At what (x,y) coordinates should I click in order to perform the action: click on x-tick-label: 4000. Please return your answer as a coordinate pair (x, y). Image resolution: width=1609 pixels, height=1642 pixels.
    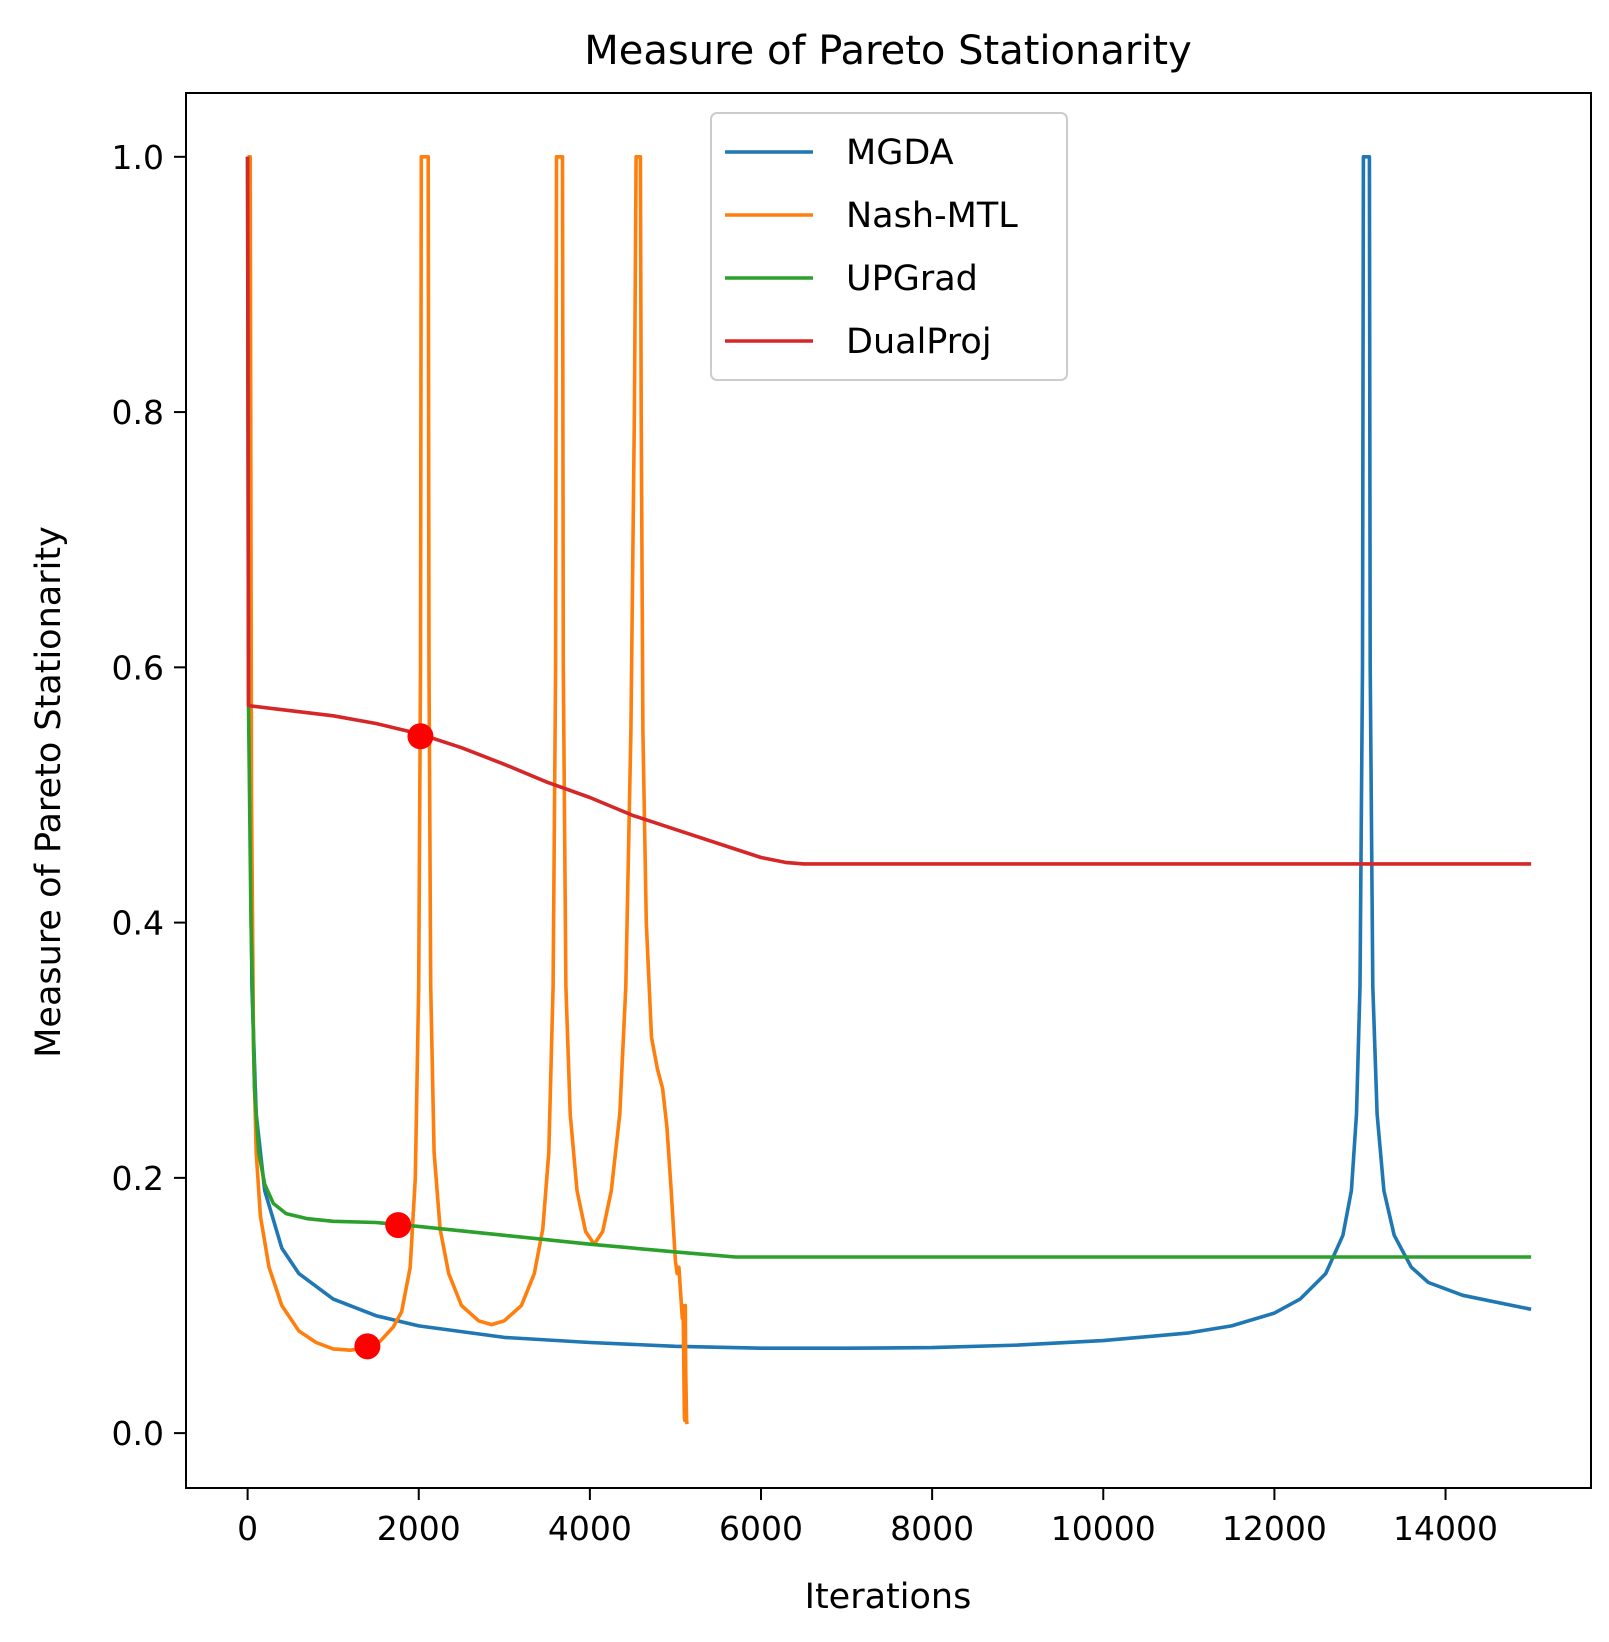
    Looking at the image, I should click on (590, 1528).